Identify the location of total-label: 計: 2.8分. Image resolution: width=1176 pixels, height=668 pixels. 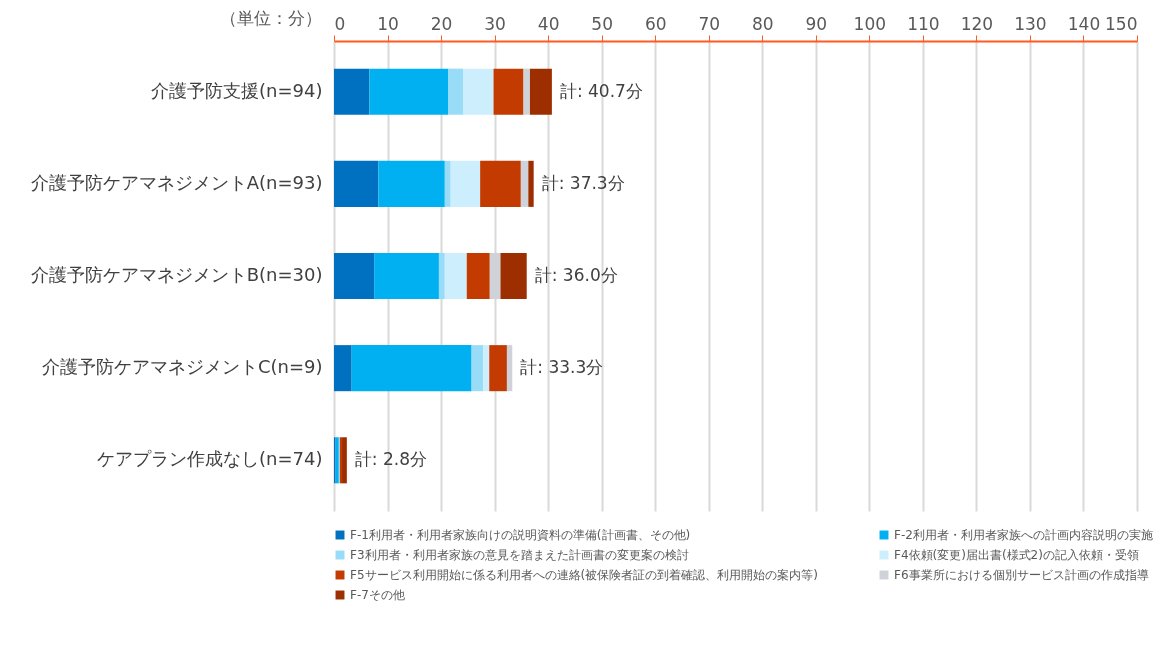
(391, 459).